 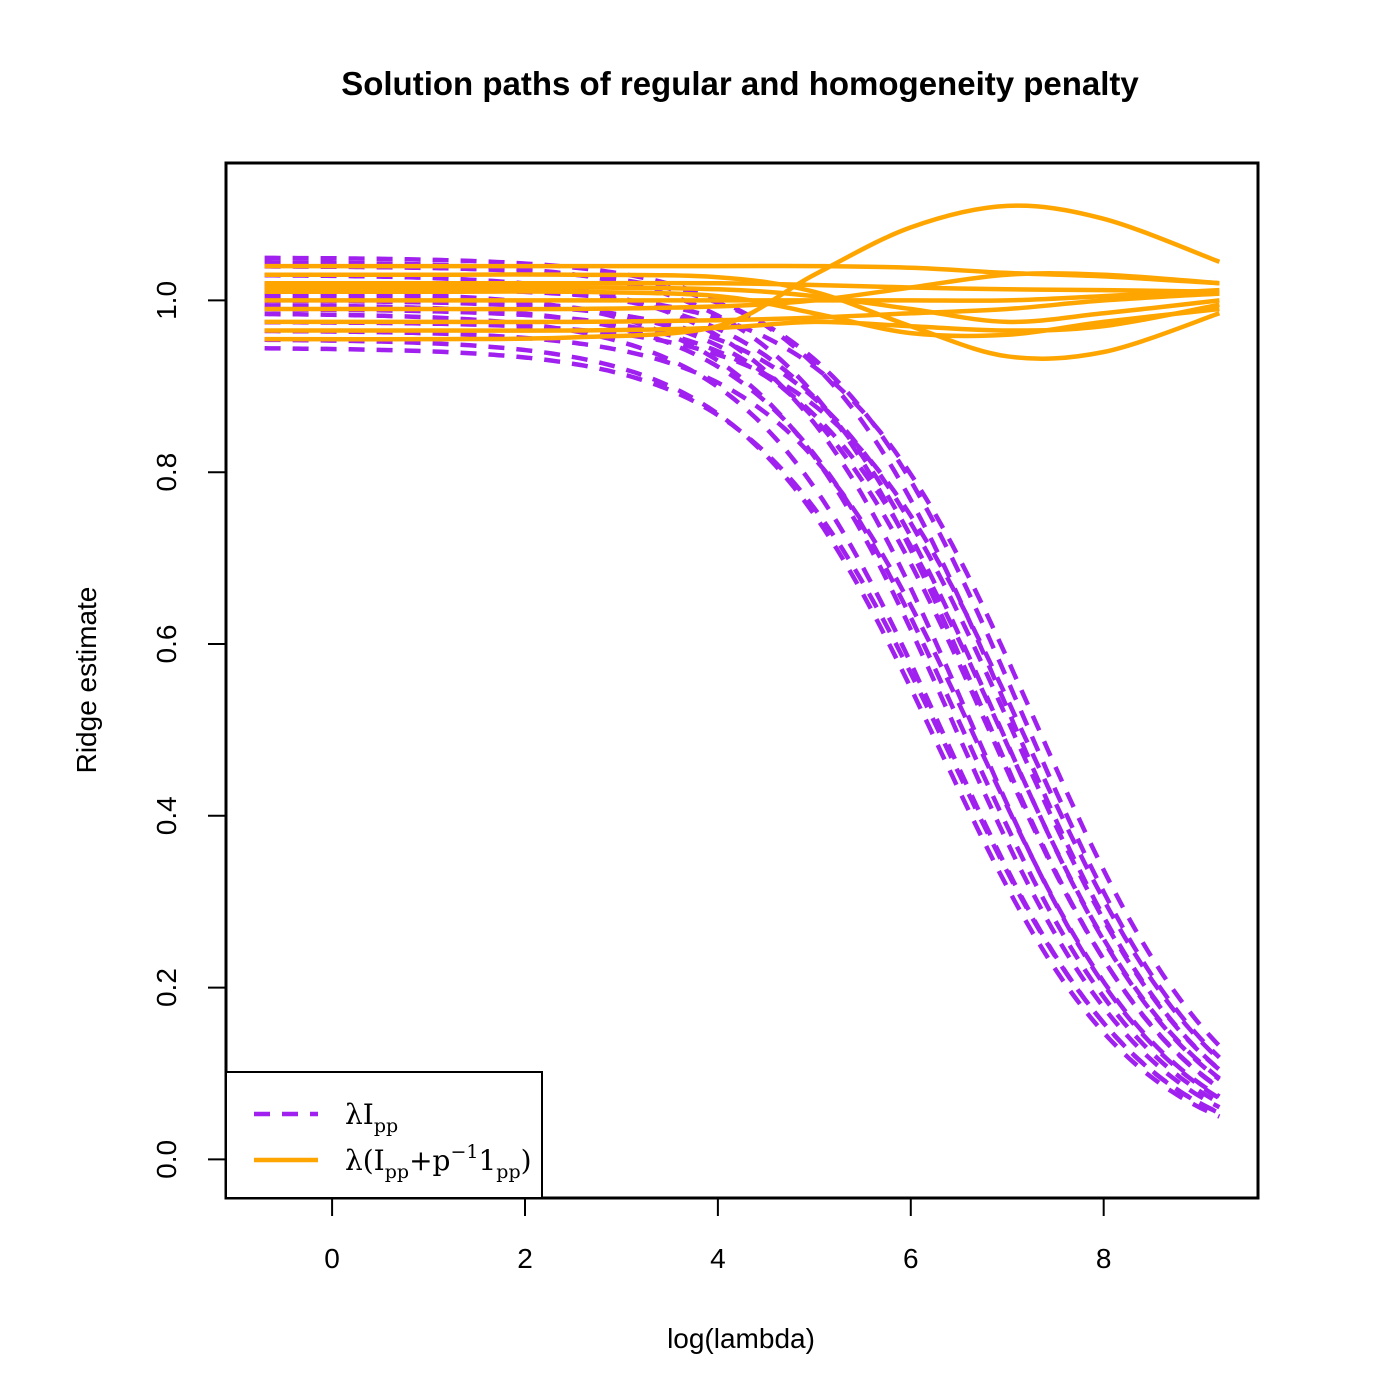 I want to click on y-tick-label: 0.2, so click(x=166, y=987).